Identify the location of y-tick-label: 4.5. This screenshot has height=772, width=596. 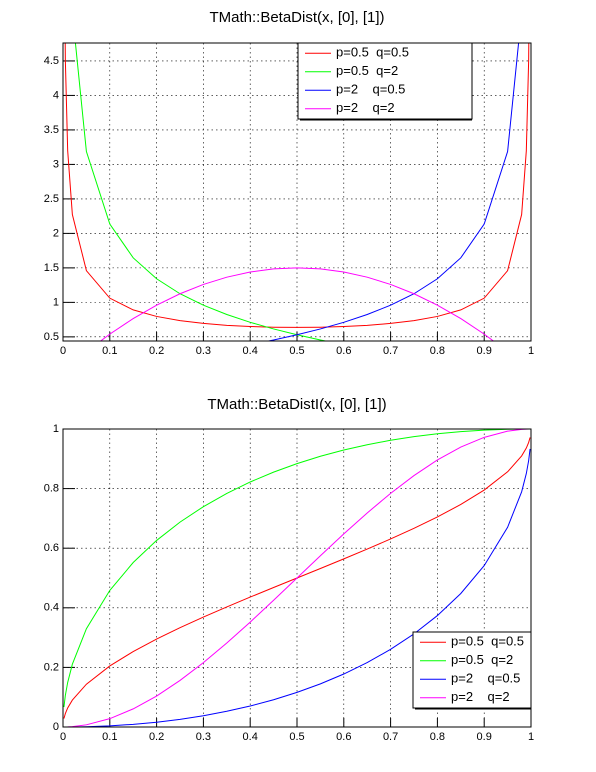
(51, 61).